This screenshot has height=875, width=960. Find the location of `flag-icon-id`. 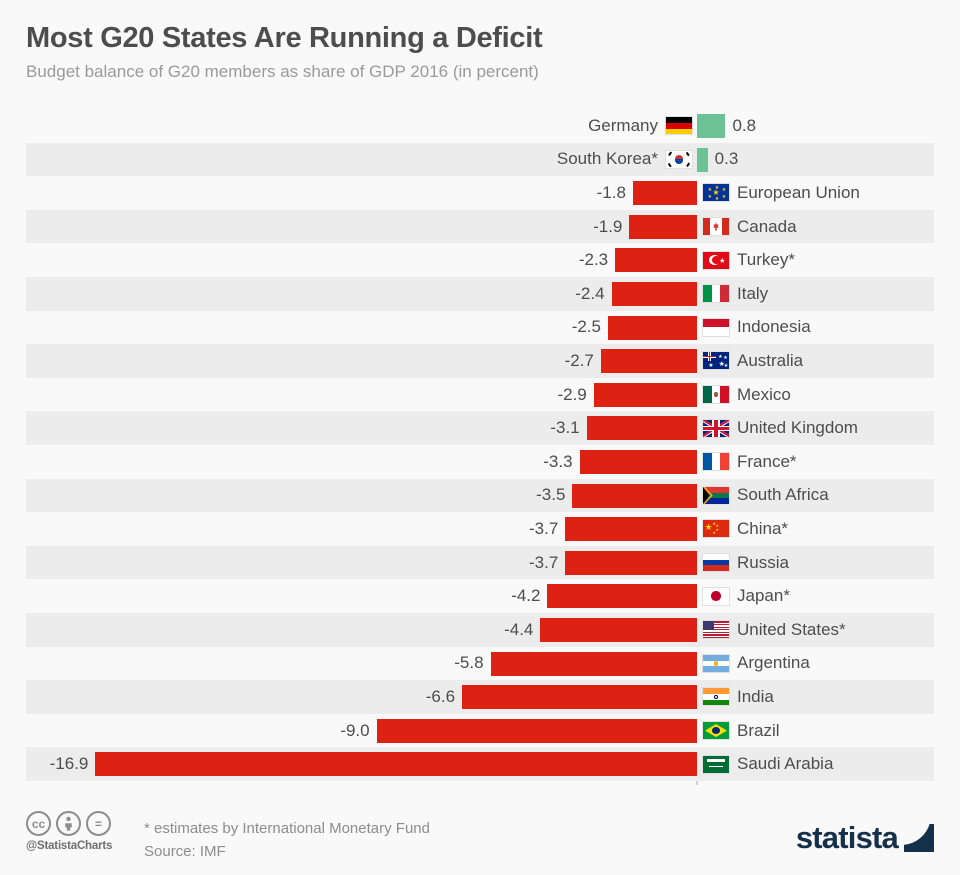

flag-icon-id is located at coordinates (716, 327).